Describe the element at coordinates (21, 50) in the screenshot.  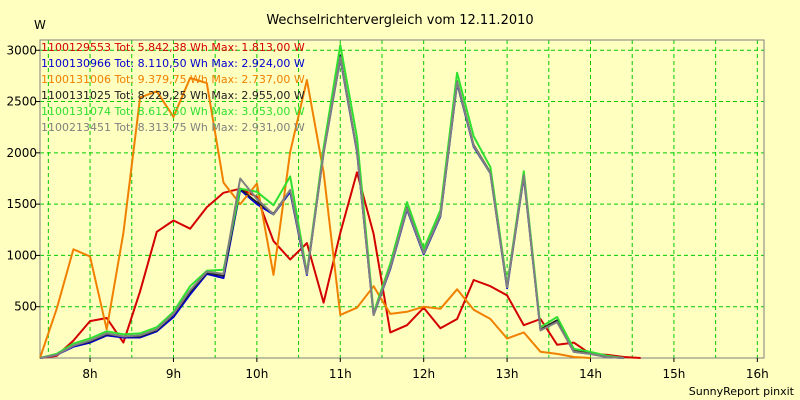
I see `y-tick-label: 3000` at that location.